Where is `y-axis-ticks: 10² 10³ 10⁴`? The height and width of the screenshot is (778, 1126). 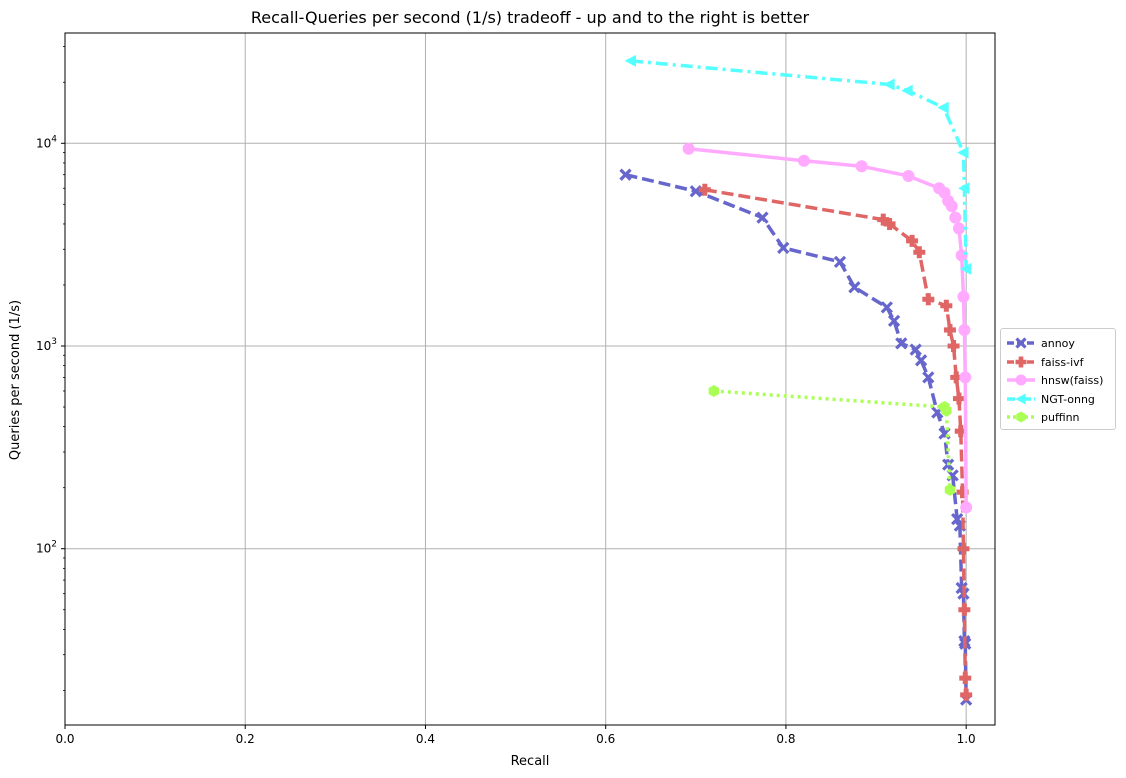 y-axis-ticks: 10² 10³ 10⁴ is located at coordinates (50, 345).